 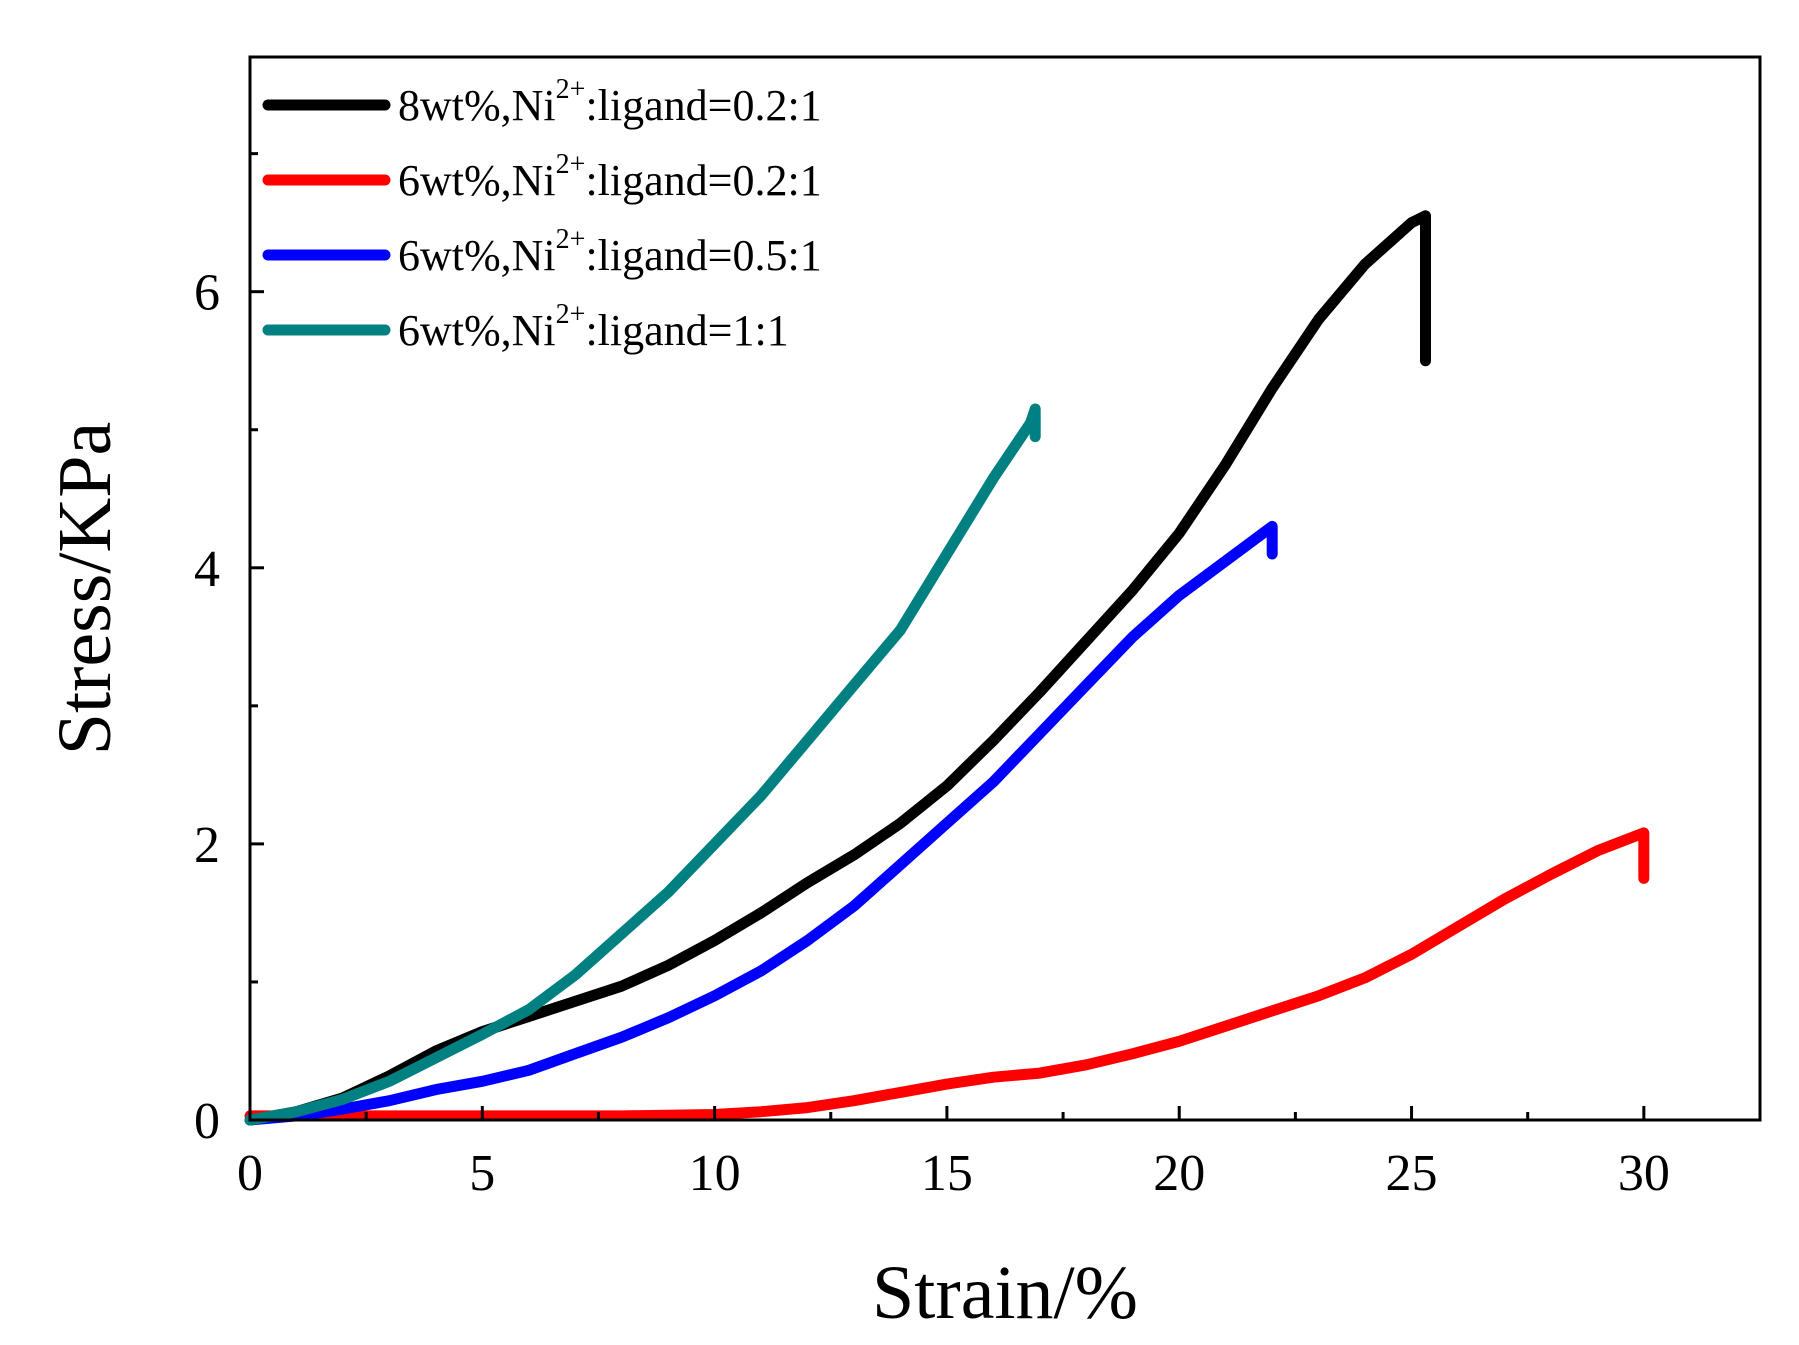 What do you see at coordinates (703, 255) in the screenshot?
I see `legend-label-ratio: :ligand=0.5:1` at bounding box center [703, 255].